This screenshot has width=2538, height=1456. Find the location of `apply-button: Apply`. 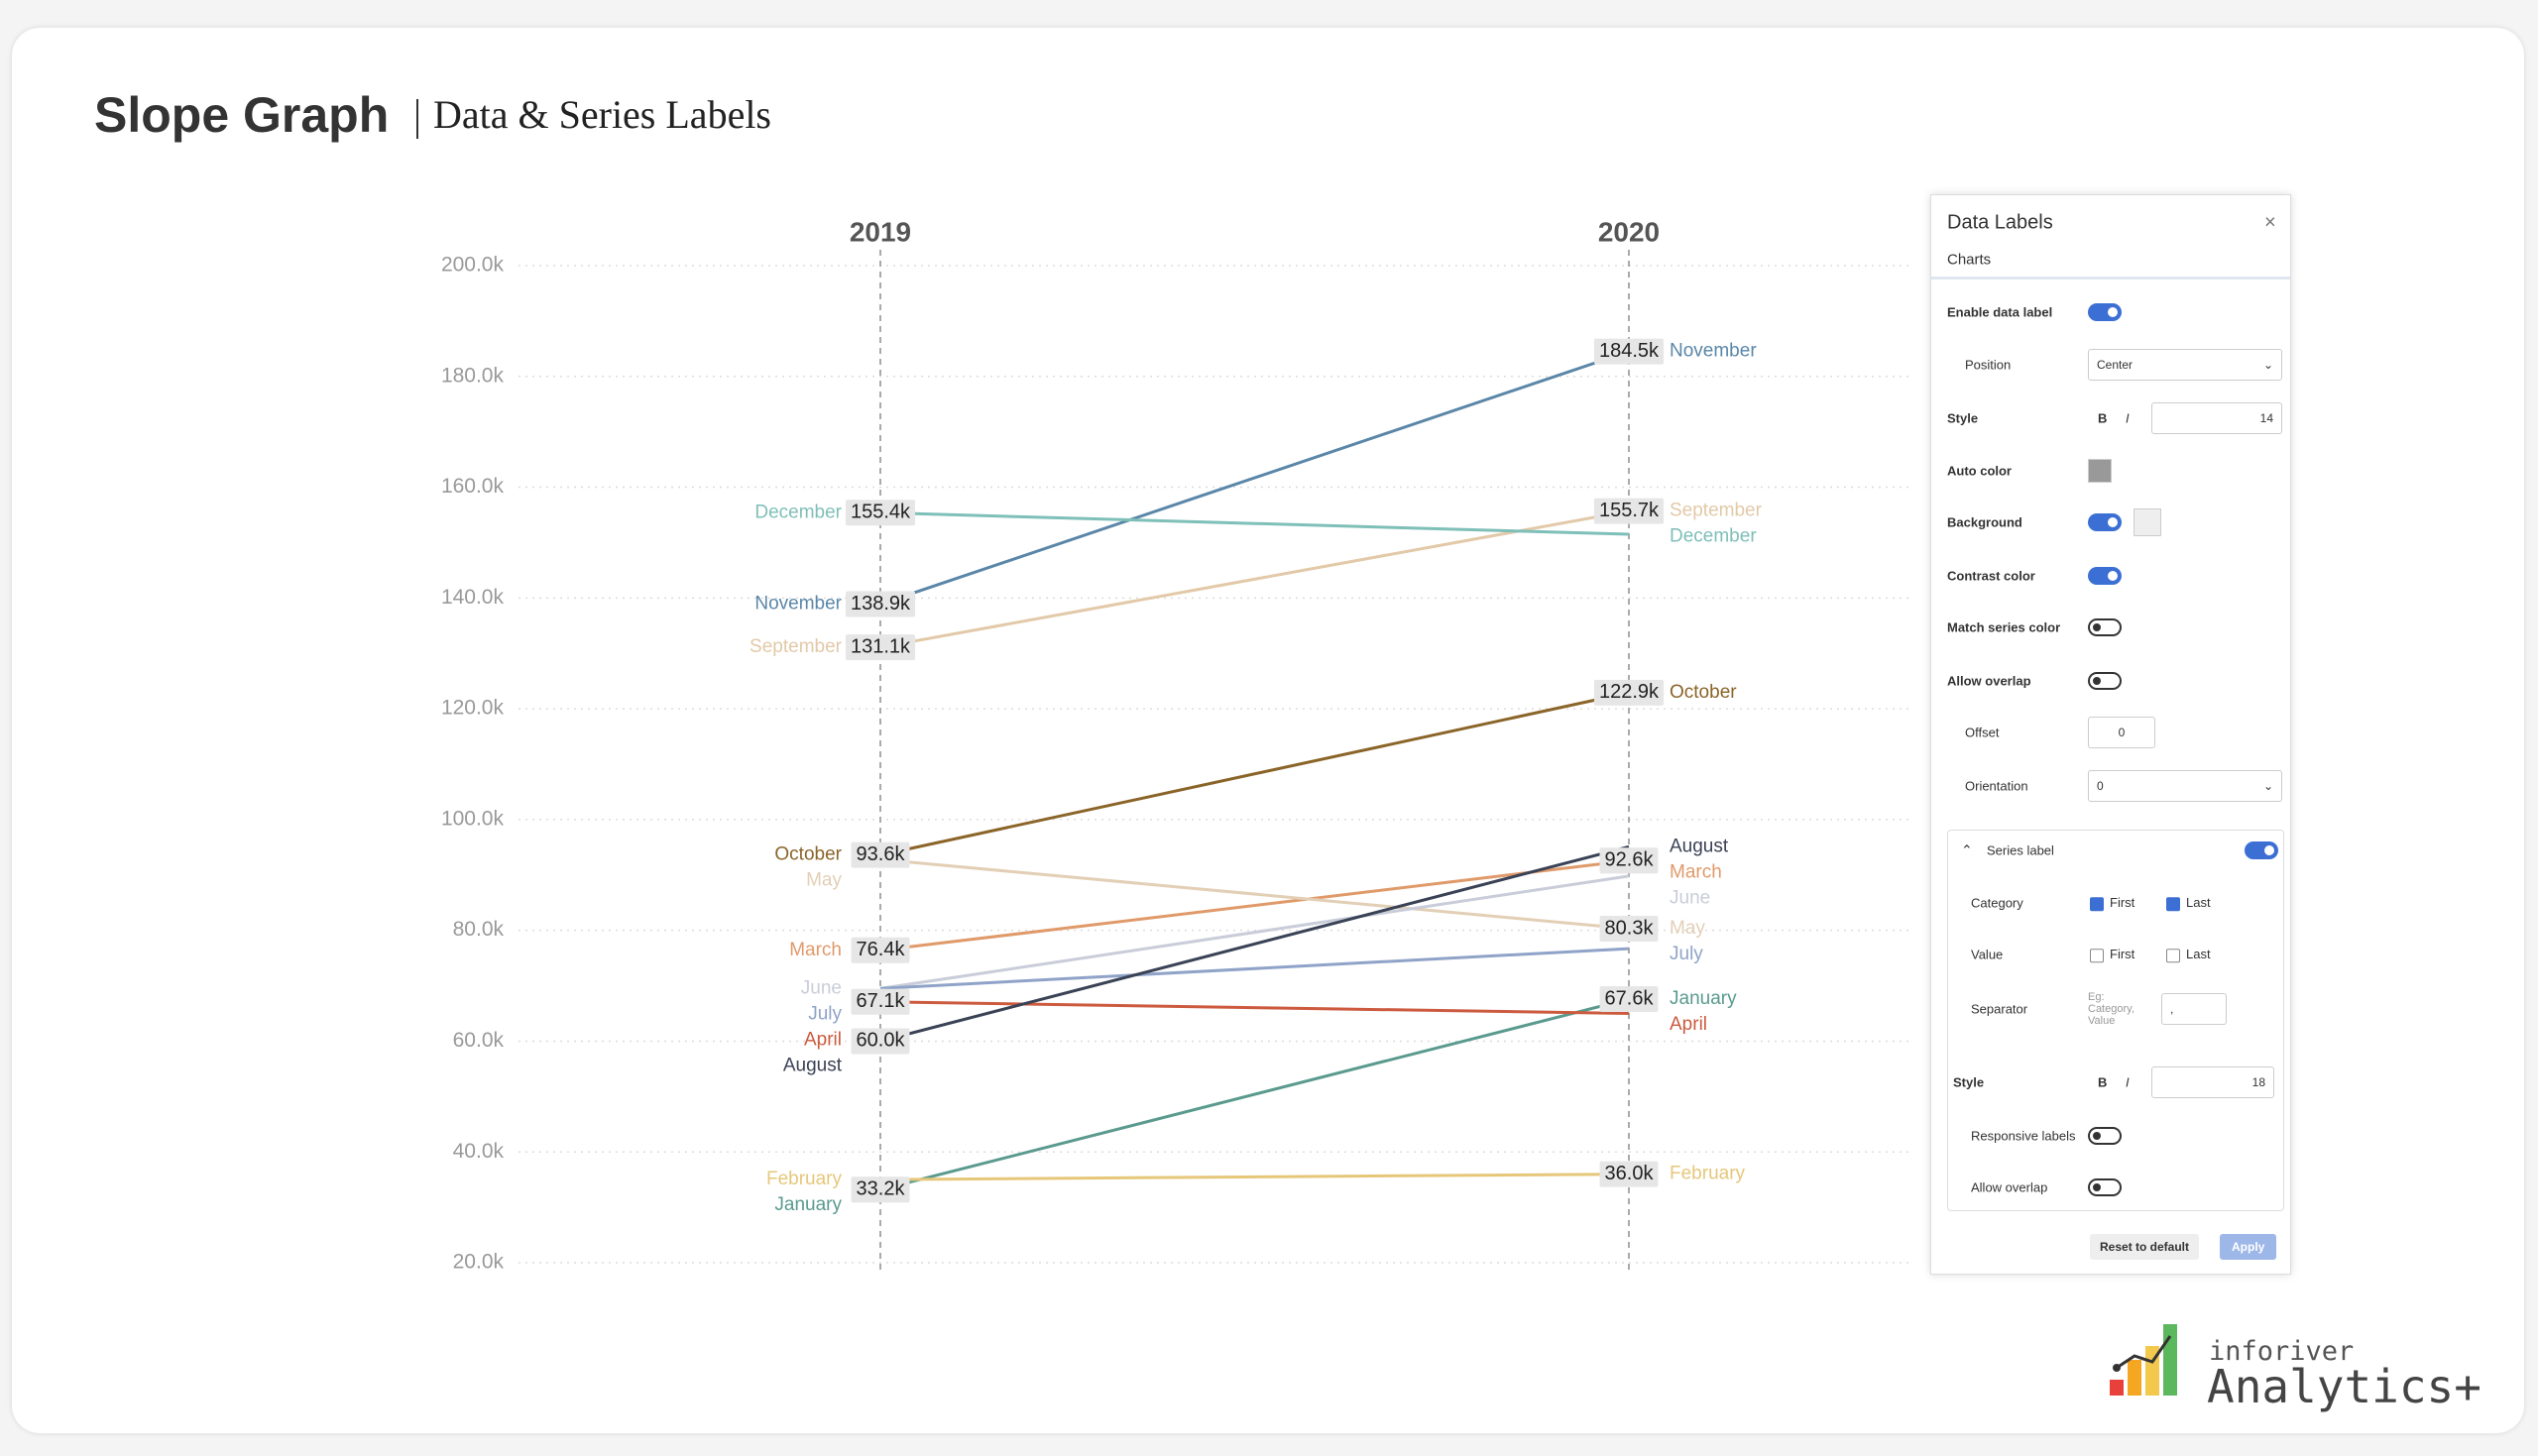

apply-button: Apply is located at coordinates (2248, 1247).